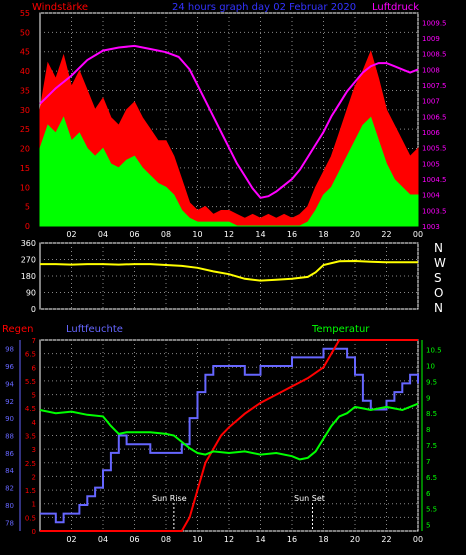  I want to click on humidity-tick-label: 96, so click(9, 367).